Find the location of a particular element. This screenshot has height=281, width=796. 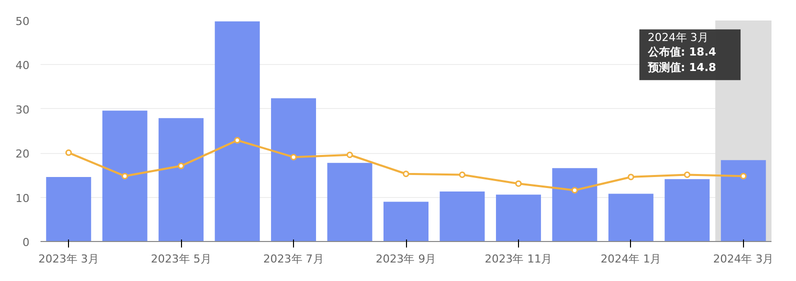

y-tick-label: 10 is located at coordinates (23, 198).